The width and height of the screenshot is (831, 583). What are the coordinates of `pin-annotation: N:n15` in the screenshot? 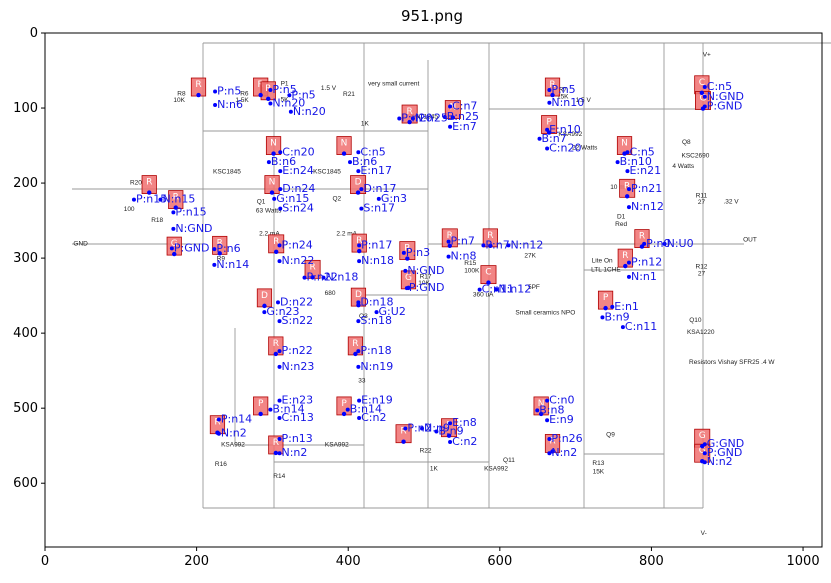 It's located at (178, 199).